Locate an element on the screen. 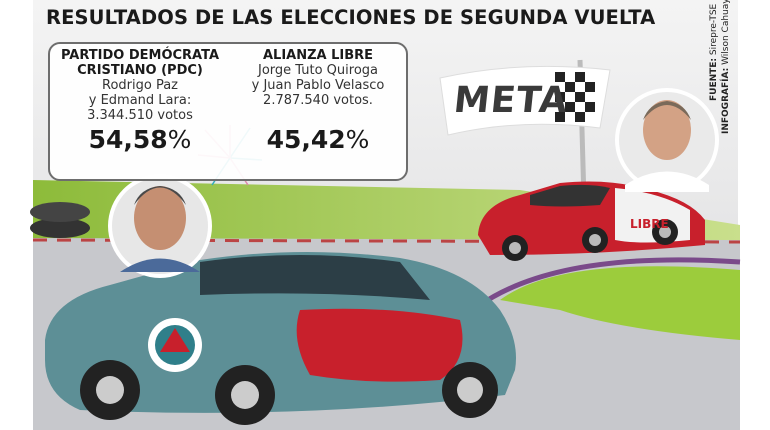  infographic-label: INFOGRAFÍA: is located at coordinates (726, 100).